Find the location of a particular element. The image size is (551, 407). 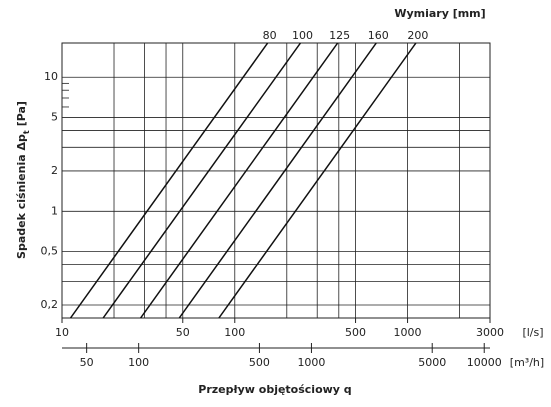

x2-unit: [m³/h] is located at coordinates (527, 362).